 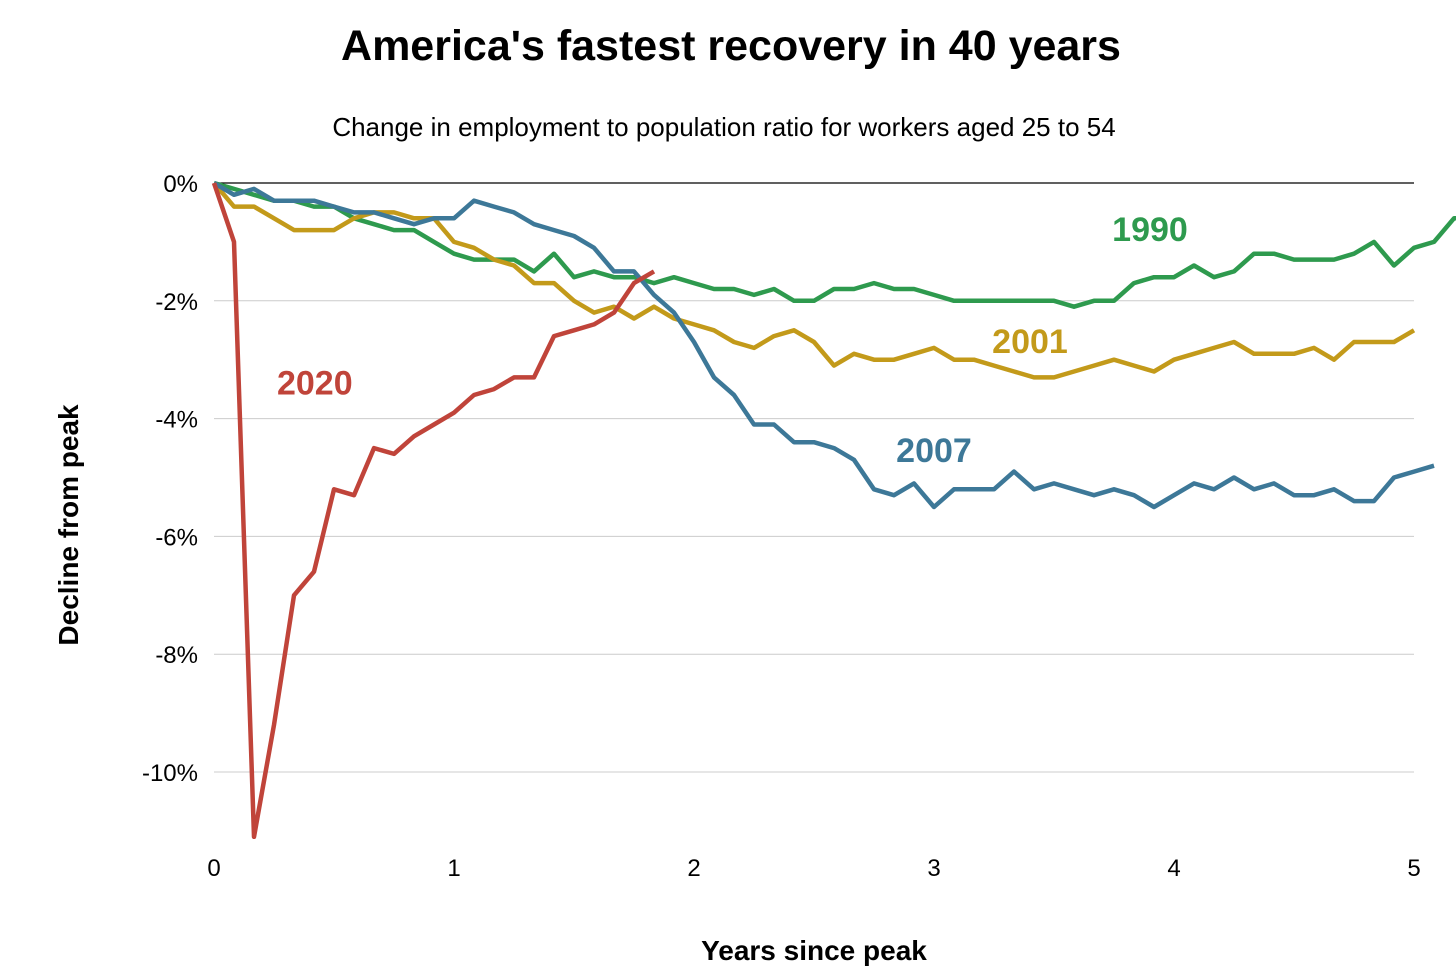 I want to click on y-tick-label: -2%, so click(x=176, y=302).